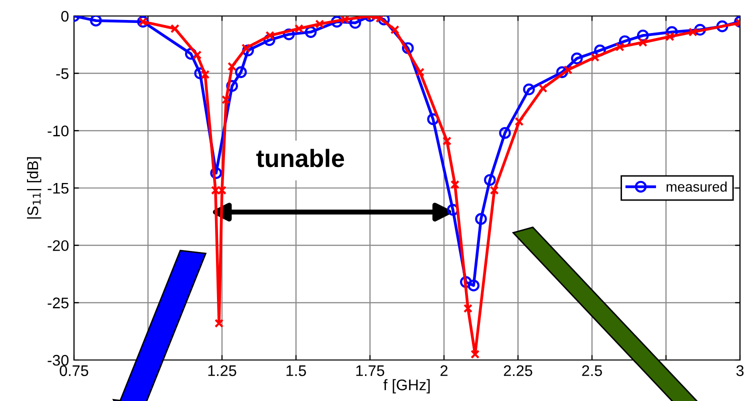 The image size is (745, 401). I want to click on y-tick-label: -25, so click(58, 303).